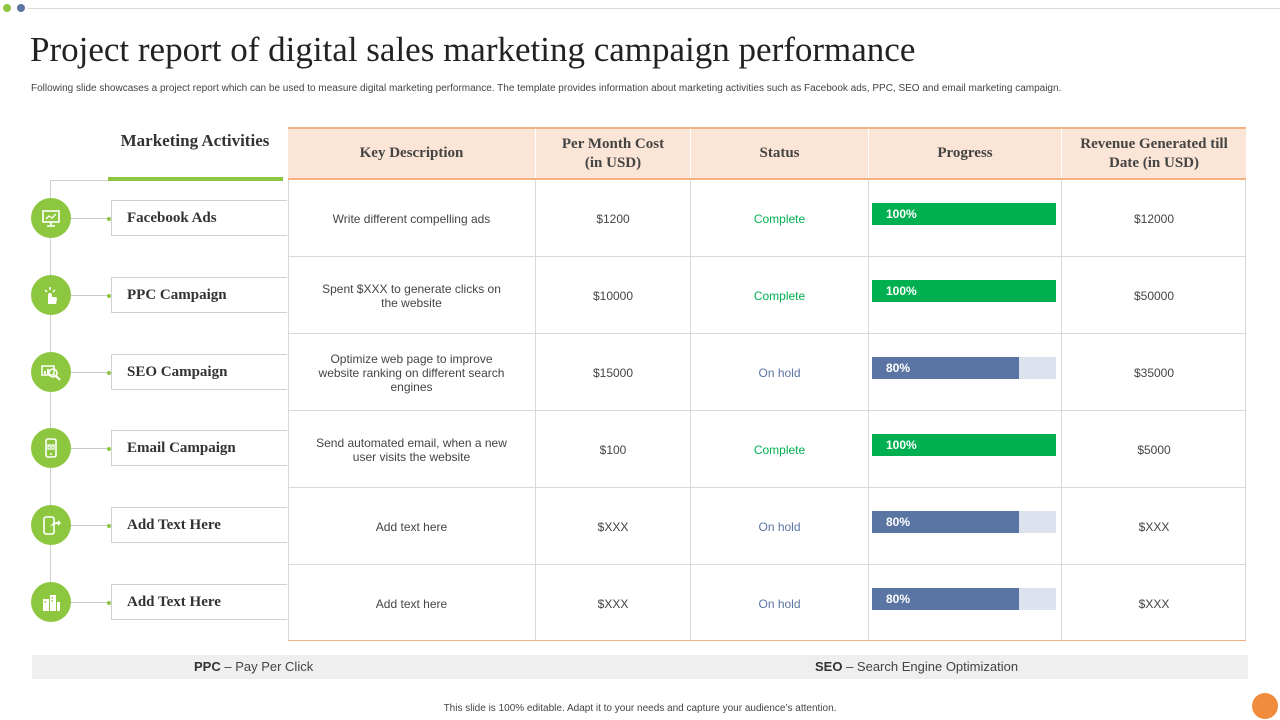 The width and height of the screenshot is (1280, 720). What do you see at coordinates (829, 666) in the screenshot?
I see `abbreviation-seo-key: SEO` at bounding box center [829, 666].